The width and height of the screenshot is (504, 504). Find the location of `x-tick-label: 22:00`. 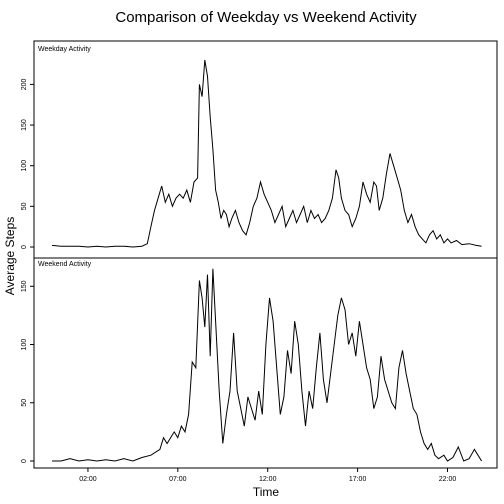

x-tick-label: 22:00 is located at coordinates (448, 479).